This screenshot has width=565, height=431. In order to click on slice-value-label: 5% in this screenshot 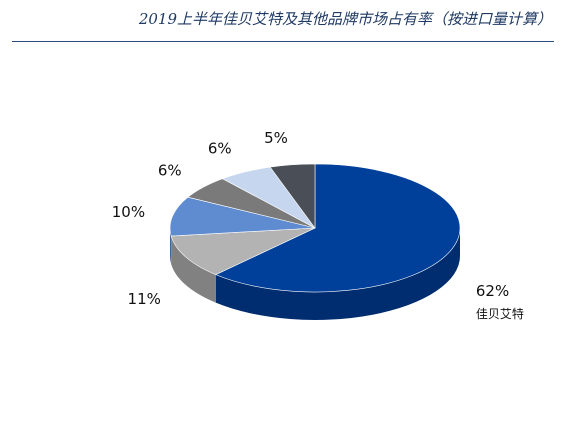, I will do `click(276, 138)`.